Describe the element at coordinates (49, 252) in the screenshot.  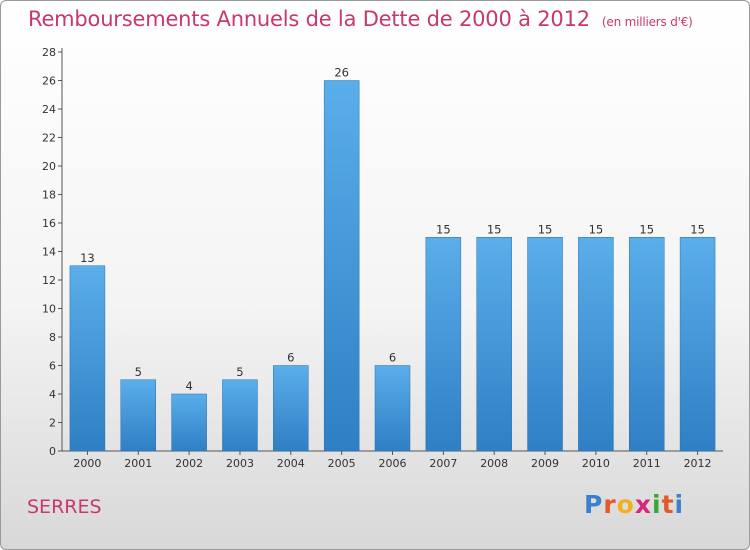
I see `y-tick-label: 14` at that location.